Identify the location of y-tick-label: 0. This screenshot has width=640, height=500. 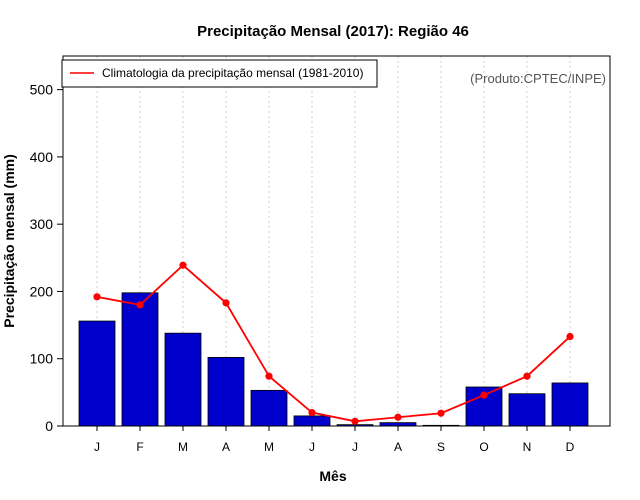
(49, 426).